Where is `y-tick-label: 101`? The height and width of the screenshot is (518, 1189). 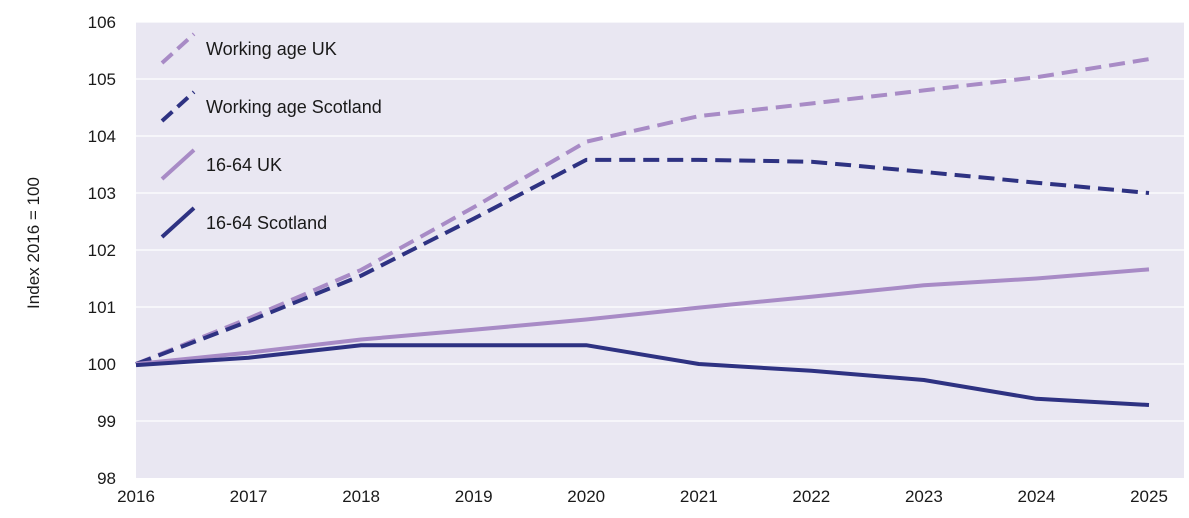 y-tick-label: 101 is located at coordinates (102, 307).